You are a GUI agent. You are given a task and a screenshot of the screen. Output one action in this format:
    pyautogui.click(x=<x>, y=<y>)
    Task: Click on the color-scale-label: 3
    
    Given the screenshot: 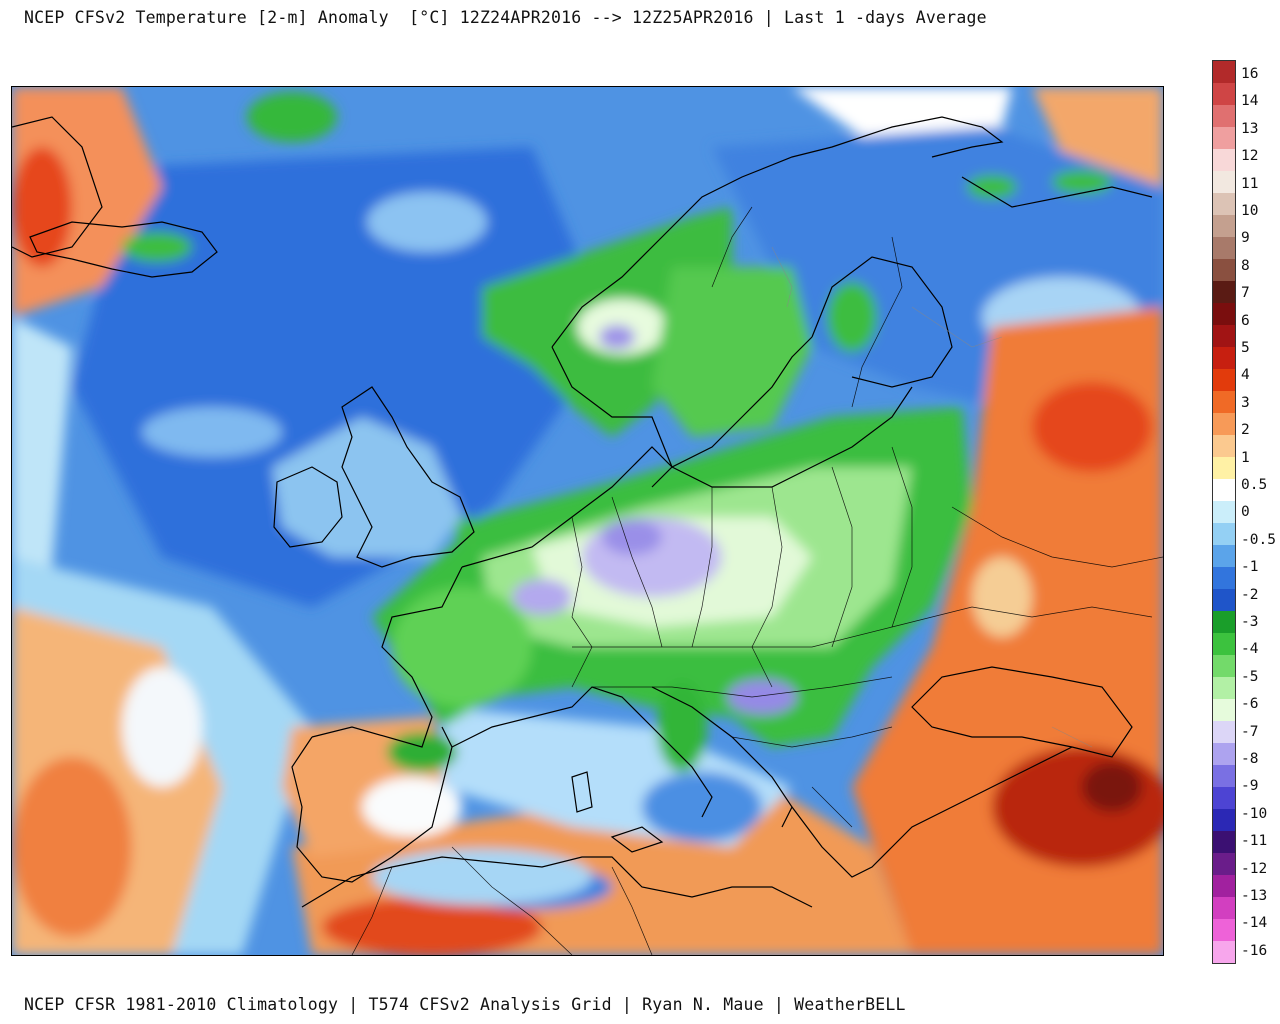 What is the action you would take?
    pyautogui.click(x=1245, y=402)
    